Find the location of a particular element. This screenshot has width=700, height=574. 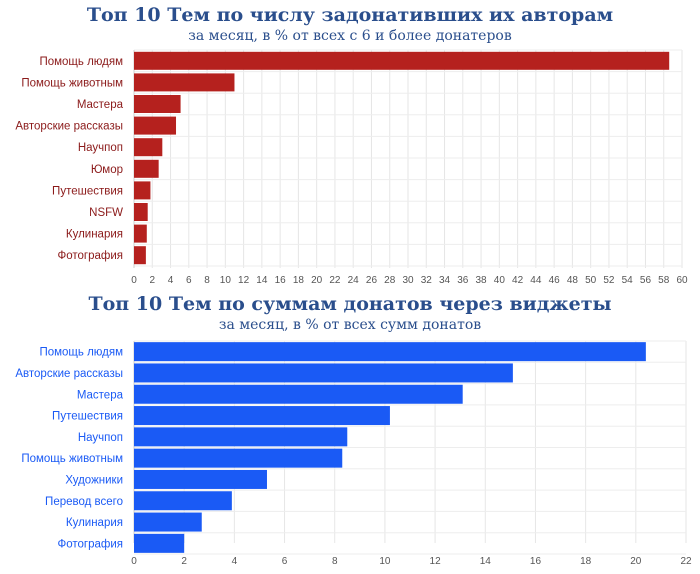

x-tick-label-13: 26 is located at coordinates (372, 280).